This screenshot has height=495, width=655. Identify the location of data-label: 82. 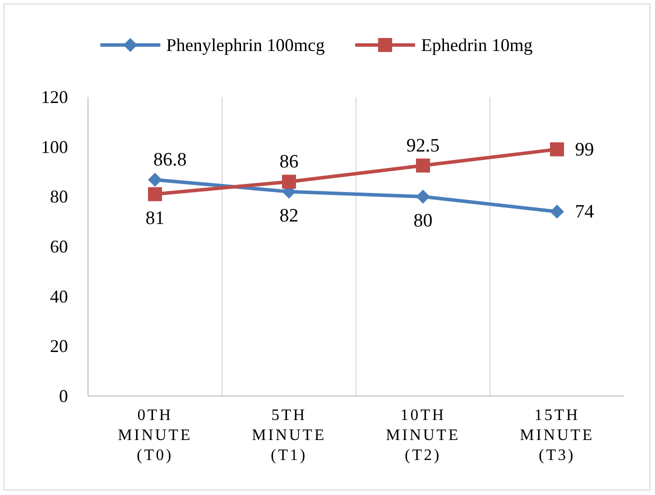
(289, 216).